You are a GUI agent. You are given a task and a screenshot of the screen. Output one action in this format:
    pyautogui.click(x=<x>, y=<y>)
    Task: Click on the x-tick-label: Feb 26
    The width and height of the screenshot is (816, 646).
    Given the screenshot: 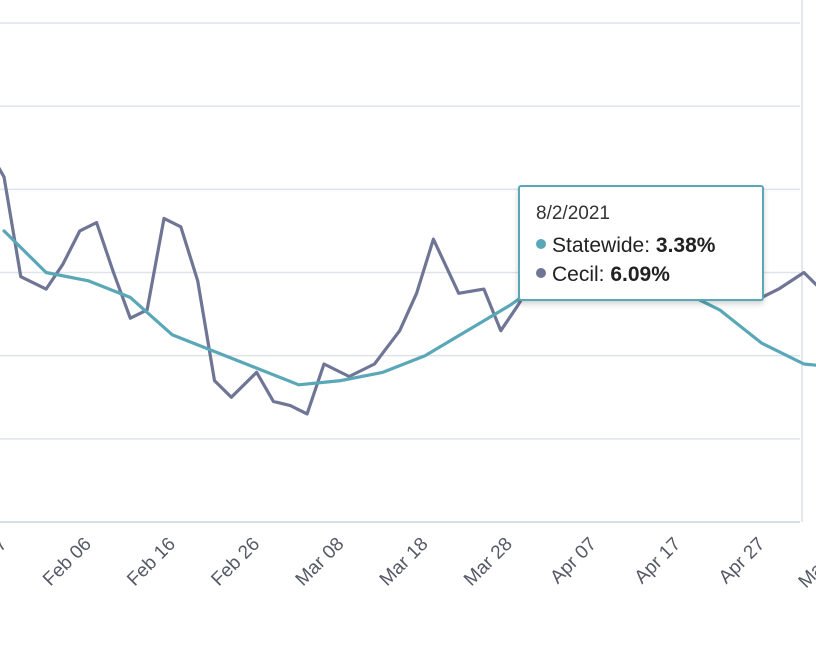 What is the action you would take?
    pyautogui.click(x=235, y=562)
    